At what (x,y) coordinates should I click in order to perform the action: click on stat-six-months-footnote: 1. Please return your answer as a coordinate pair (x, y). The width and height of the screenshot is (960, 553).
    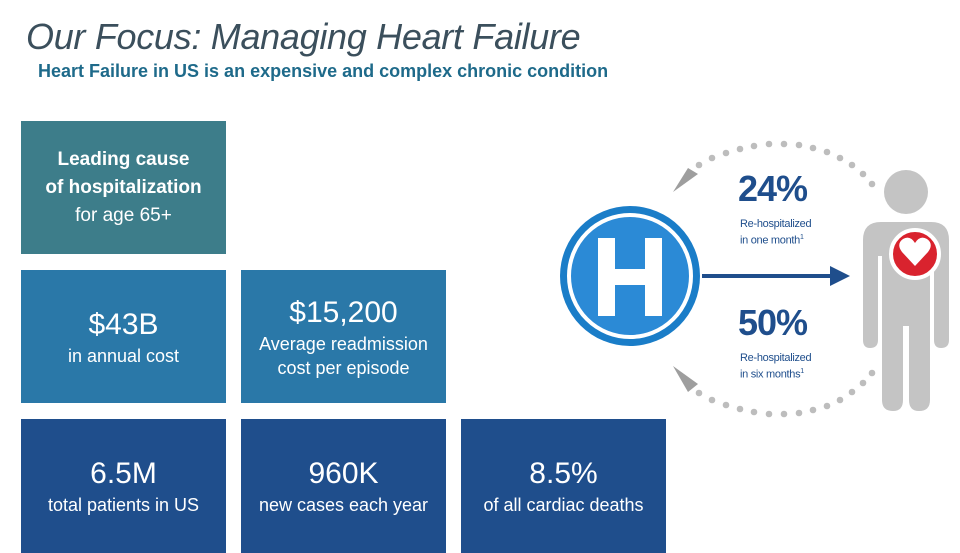
    Looking at the image, I should click on (802, 371).